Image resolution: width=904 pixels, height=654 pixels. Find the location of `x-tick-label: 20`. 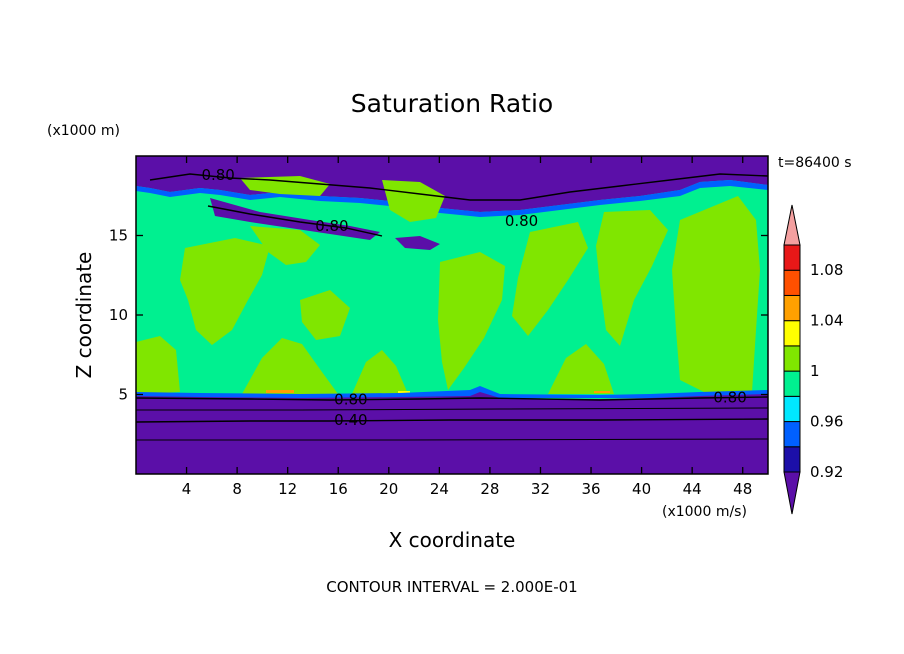

x-tick-label: 20 is located at coordinates (388, 489).